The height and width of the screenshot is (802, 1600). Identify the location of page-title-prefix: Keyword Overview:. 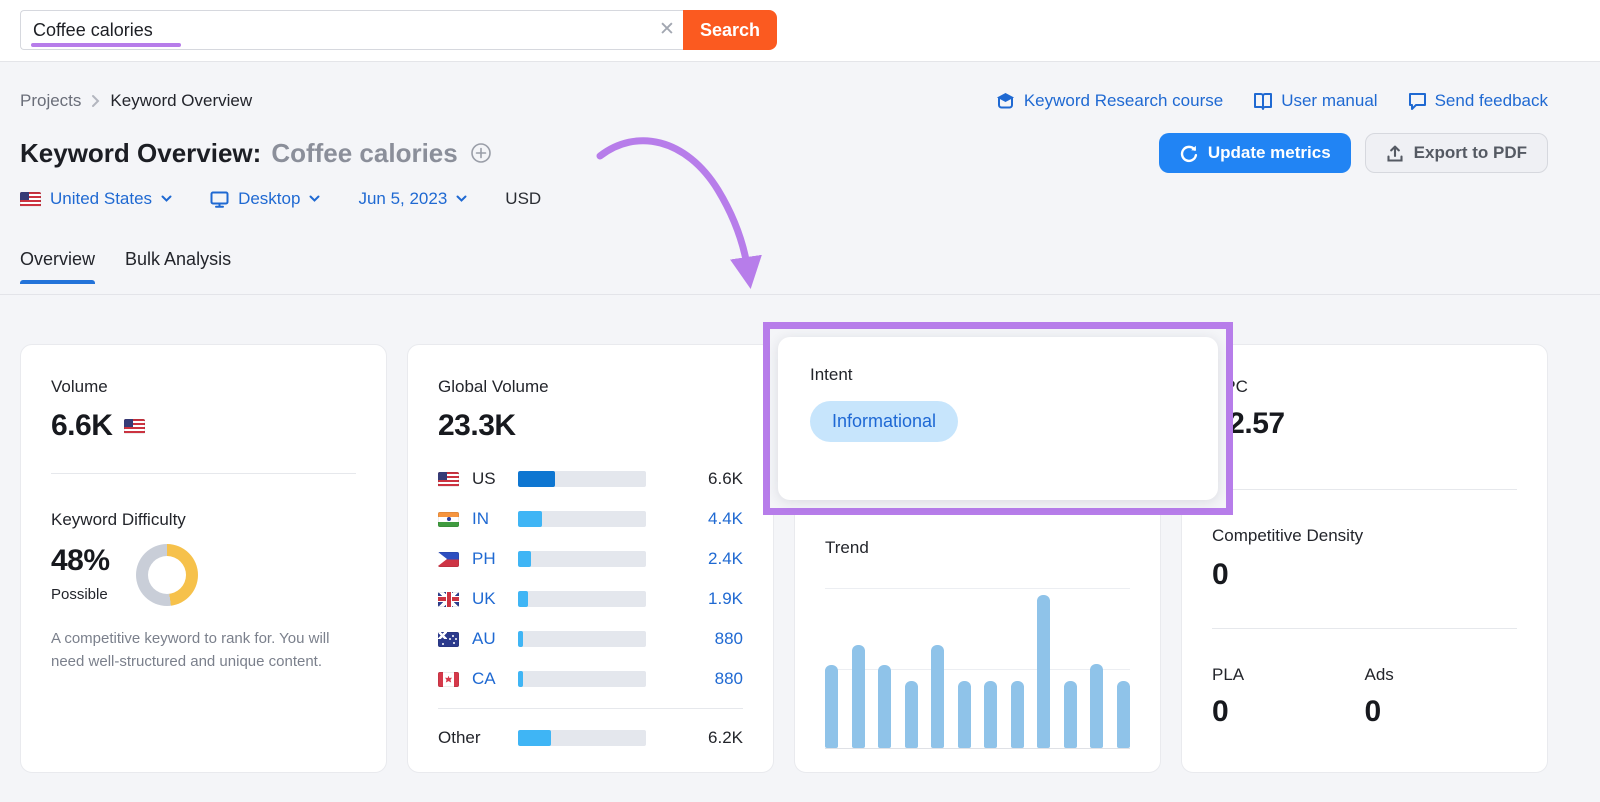
(141, 152).